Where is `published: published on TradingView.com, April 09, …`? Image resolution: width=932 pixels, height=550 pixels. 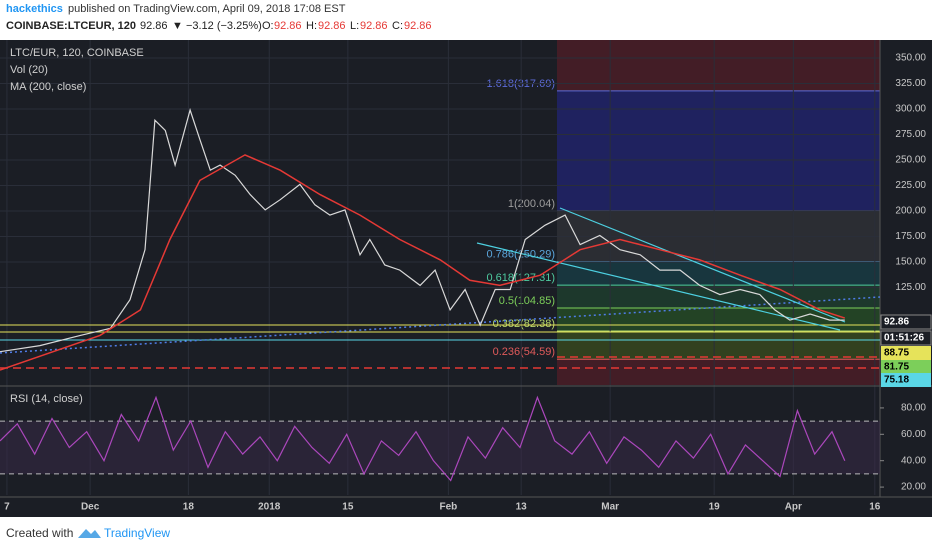 published: published on TradingView.com, April 09, … is located at coordinates (207, 9).